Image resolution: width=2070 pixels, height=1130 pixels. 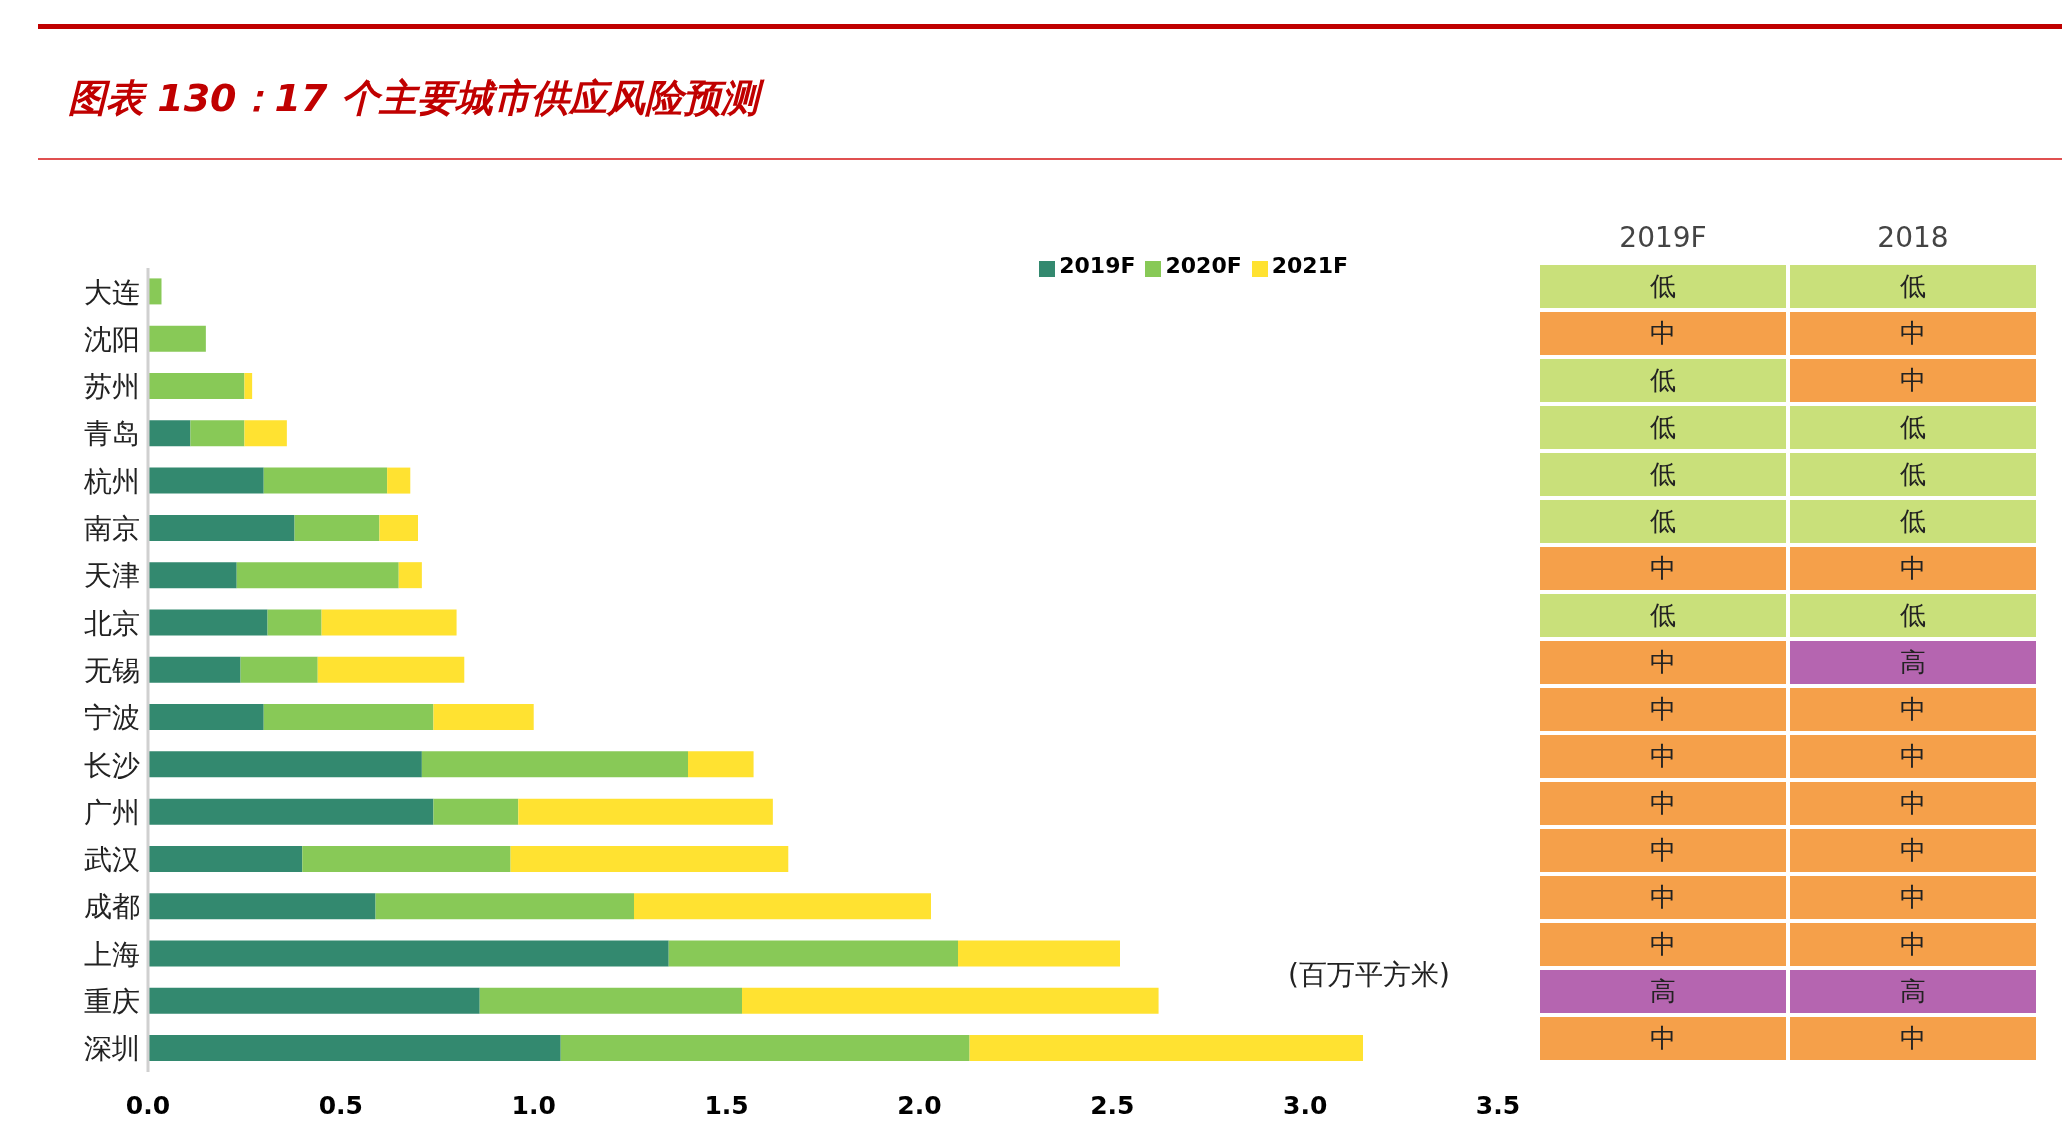 I want to click on y-tick-label: 长沙, so click(x=112, y=765).